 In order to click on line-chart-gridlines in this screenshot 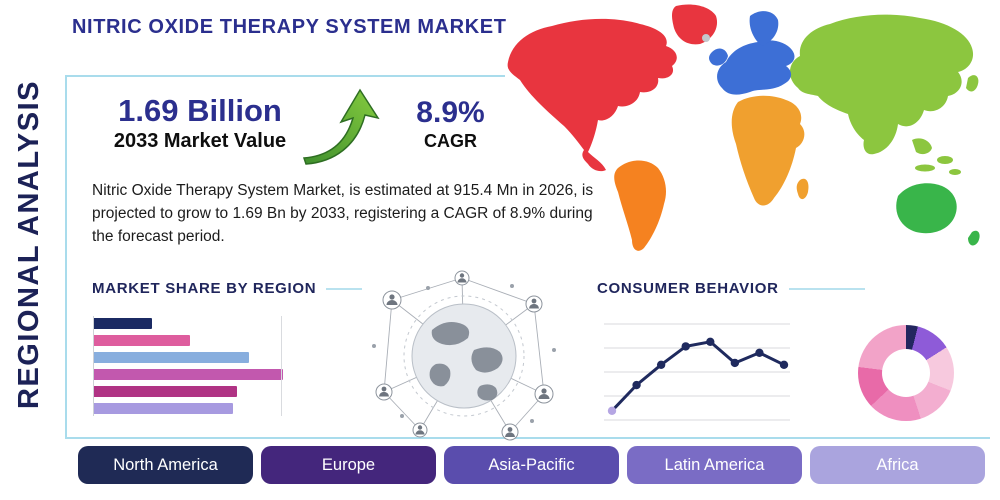, I will do `click(697, 372)`.